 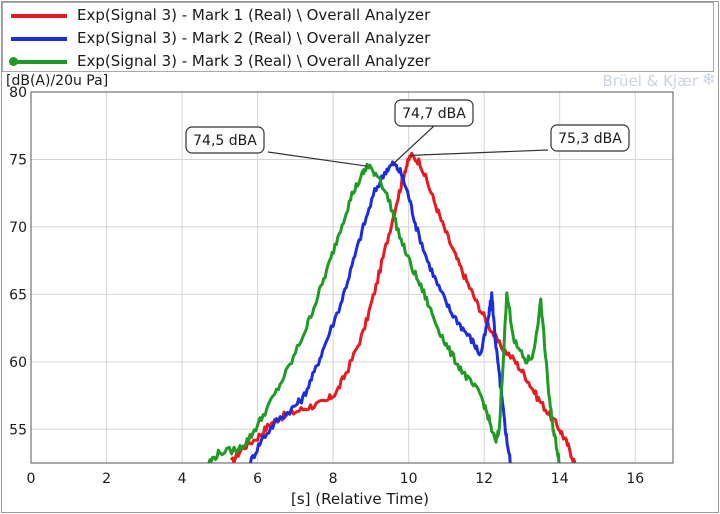 What do you see at coordinates (39, 39) in the screenshot?
I see `legend-swatch-blue-line-icon` at bounding box center [39, 39].